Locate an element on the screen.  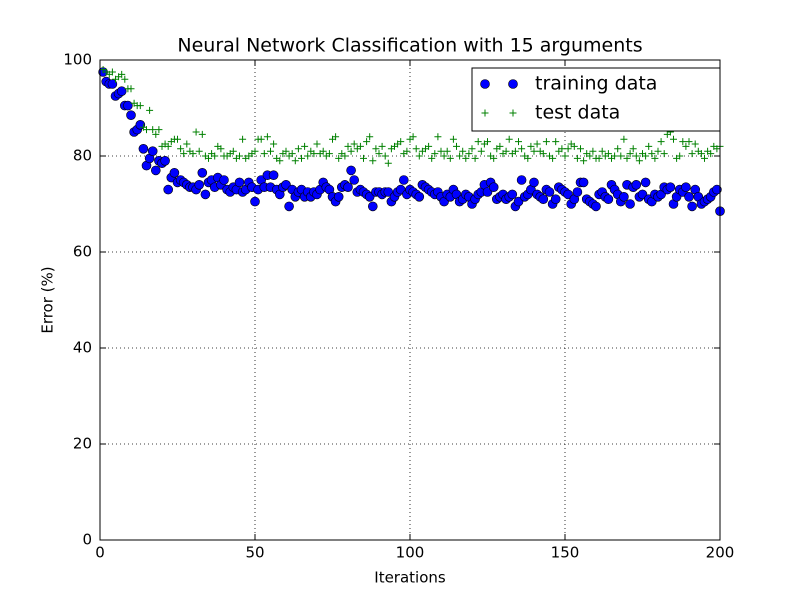
x-tick-label: 150 is located at coordinates (565, 553).